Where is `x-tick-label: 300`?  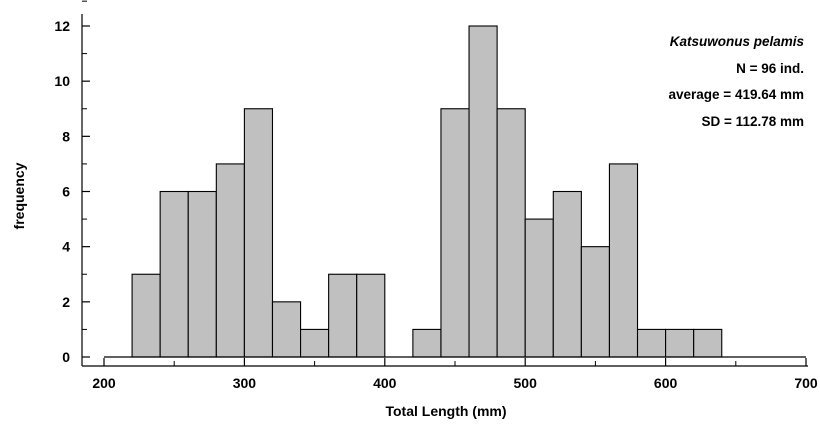 x-tick-label: 300 is located at coordinates (245, 383).